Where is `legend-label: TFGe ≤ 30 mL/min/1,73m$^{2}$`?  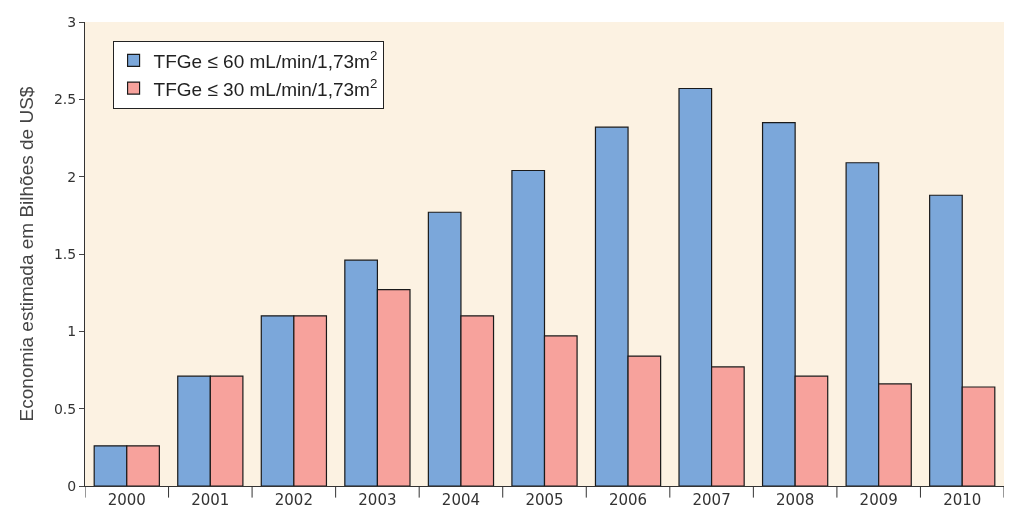
legend-label: TFGe ≤ 30 mL/min/1,73m$^{2}$ is located at coordinates (265, 87).